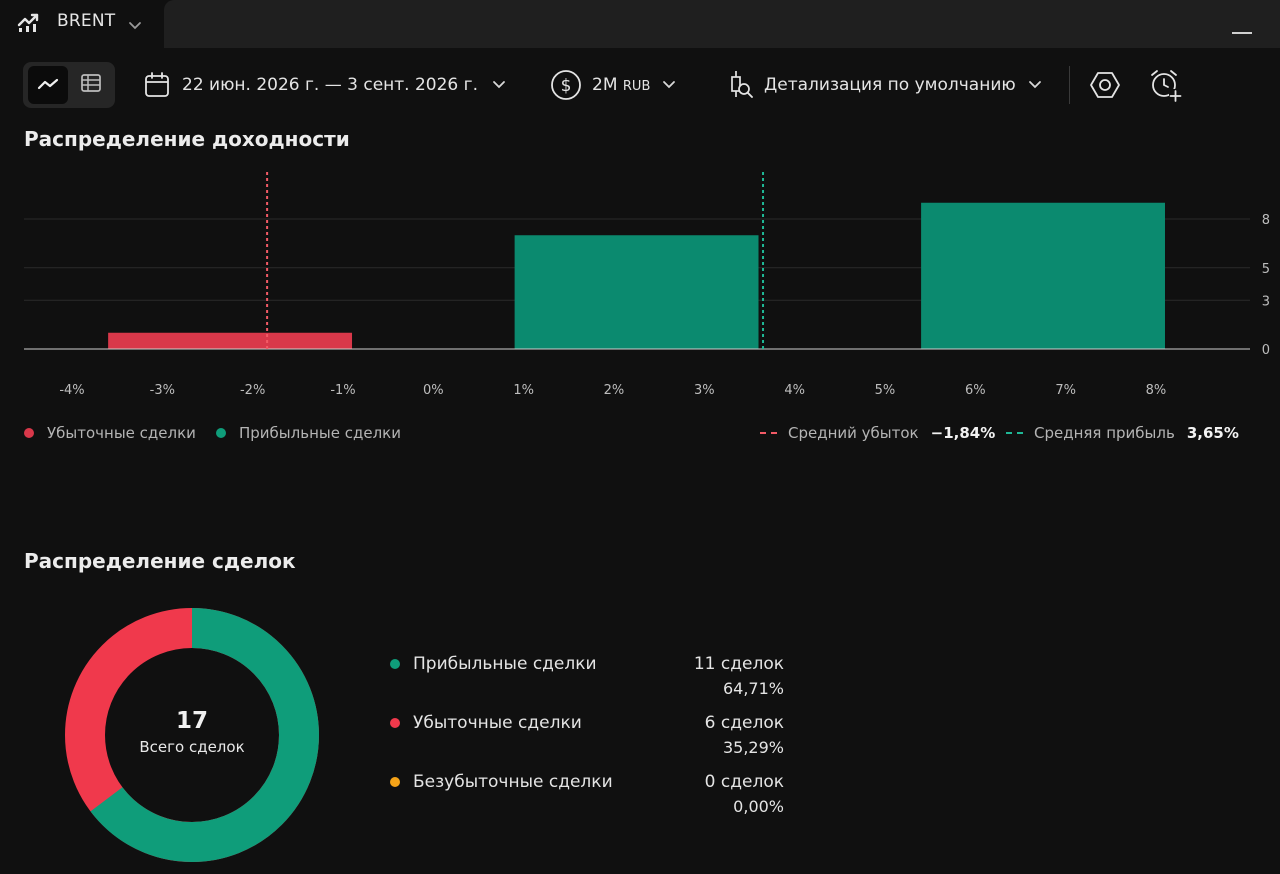 This screenshot has width=1280, height=874. Describe the element at coordinates (590, 738) in the screenshot. I see `deals-row-loss: Убыточные сделки 6 сделок 35,29%` at that location.